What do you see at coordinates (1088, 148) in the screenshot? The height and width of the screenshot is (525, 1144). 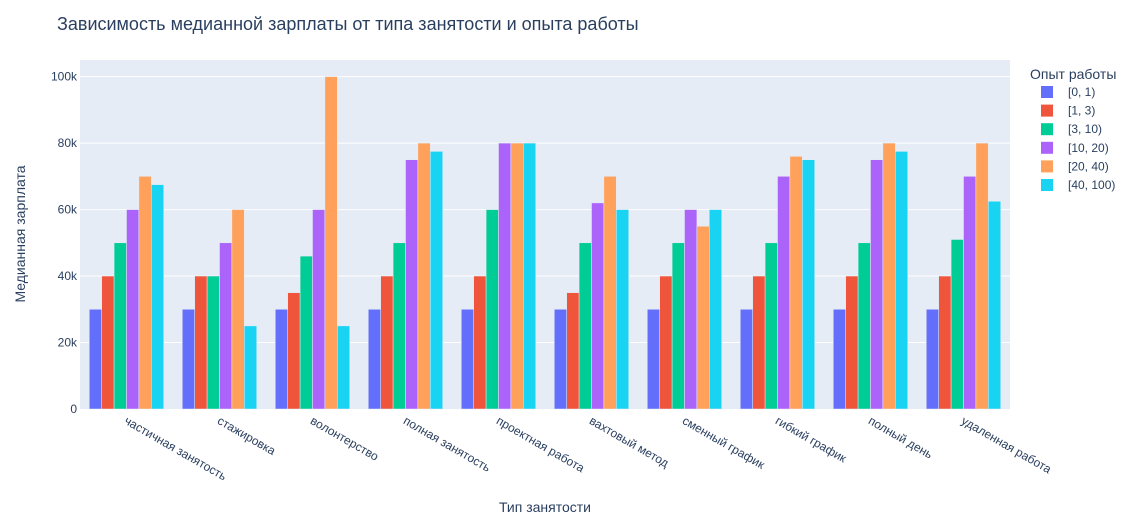 I see `legend-label: [10, 20)` at bounding box center [1088, 148].